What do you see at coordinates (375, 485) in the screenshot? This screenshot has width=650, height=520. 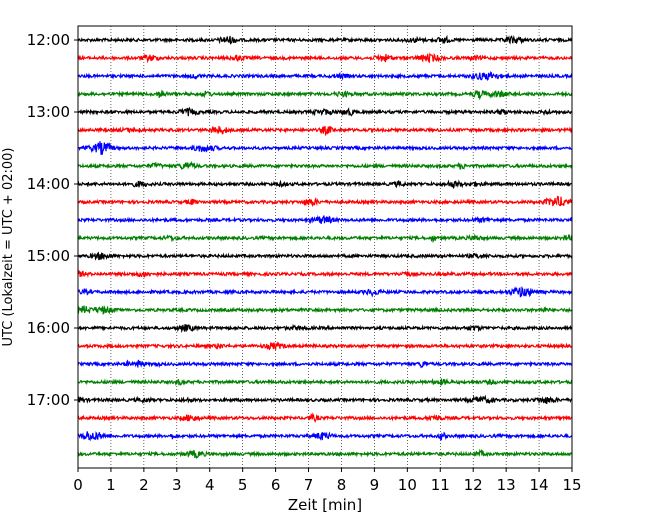 I see `x-tick-label: 9` at bounding box center [375, 485].